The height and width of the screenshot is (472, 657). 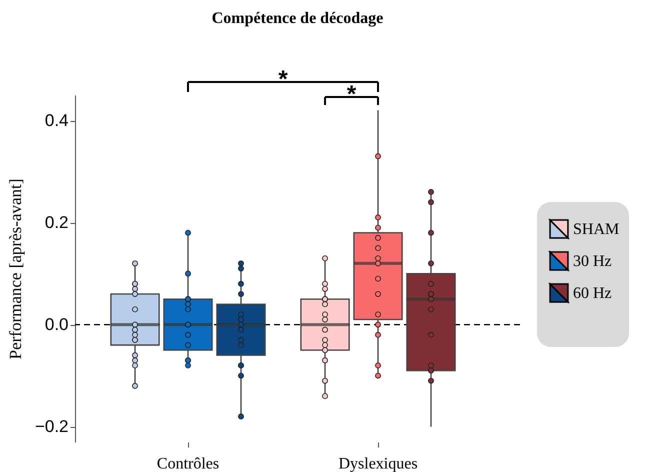 I want to click on legend-label: SHAM, so click(x=596, y=229).